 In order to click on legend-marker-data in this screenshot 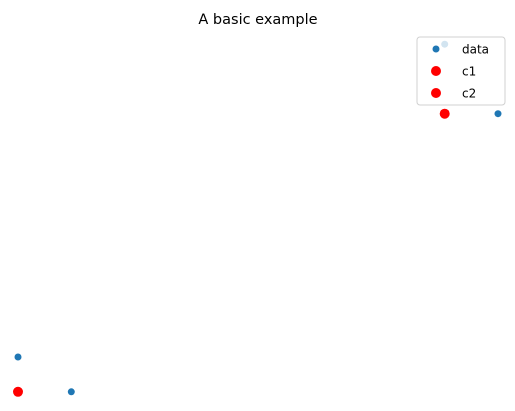, I will do `click(436, 49)`.